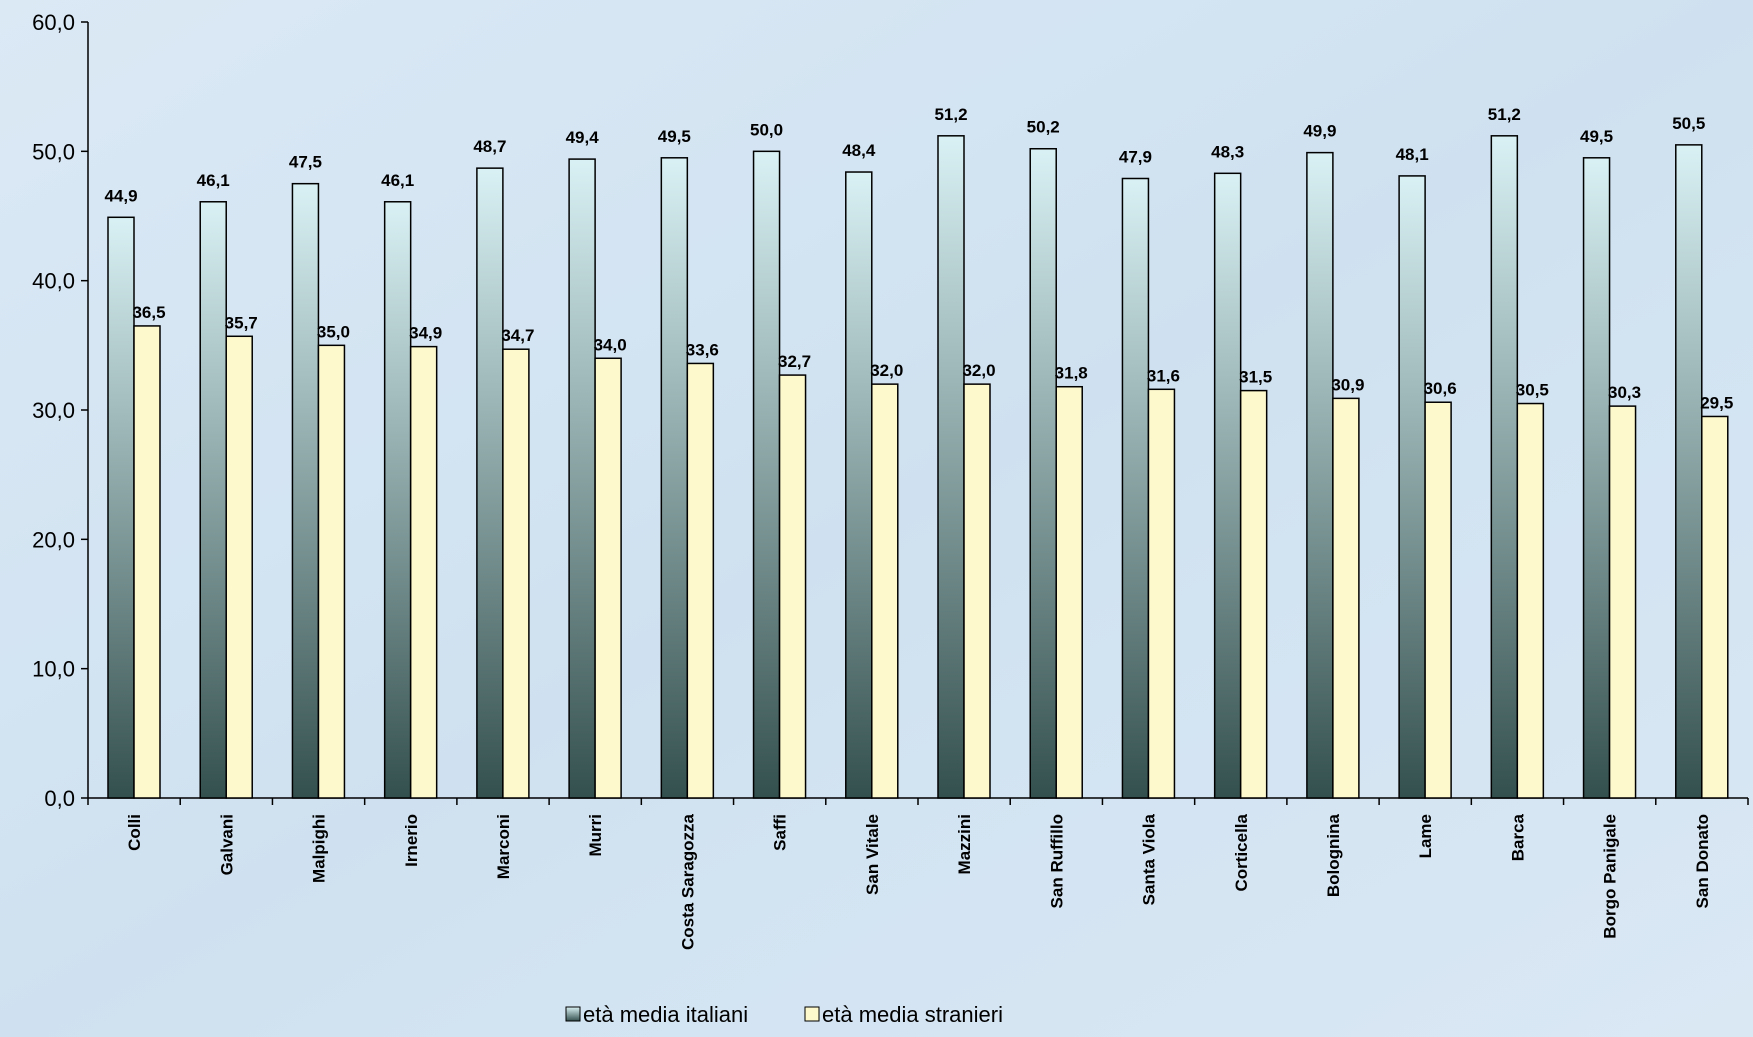 Image resolution: width=1753 pixels, height=1037 pixels. Describe the element at coordinates (872, 854) in the screenshot. I see `x-category-label: San Vitale` at that location.